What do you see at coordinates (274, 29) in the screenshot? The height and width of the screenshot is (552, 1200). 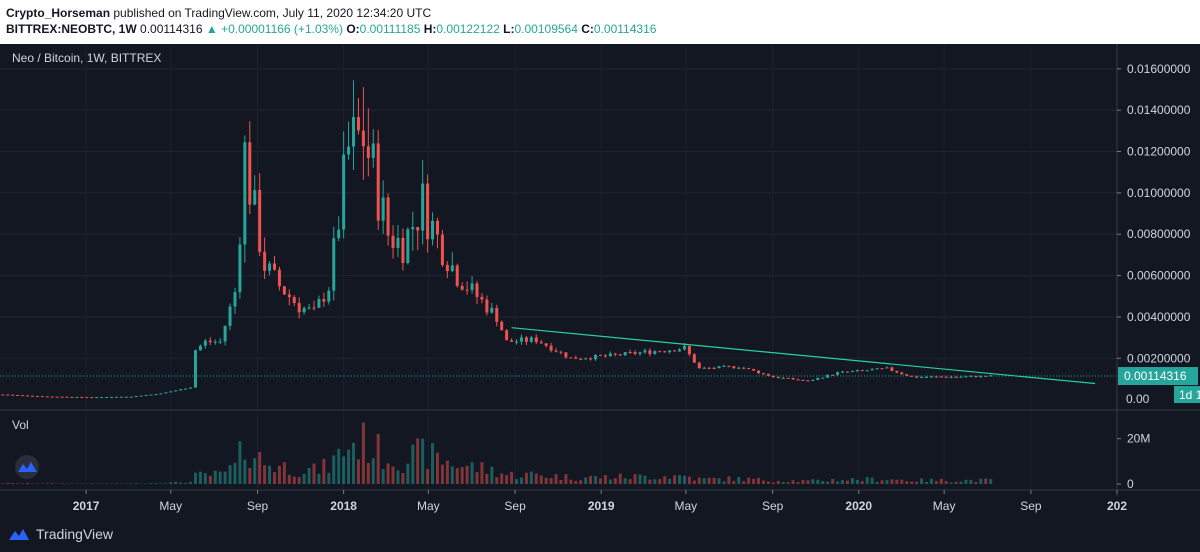 I see `price-change: ▲ +0.00001166 (+1.03%)` at bounding box center [274, 29].